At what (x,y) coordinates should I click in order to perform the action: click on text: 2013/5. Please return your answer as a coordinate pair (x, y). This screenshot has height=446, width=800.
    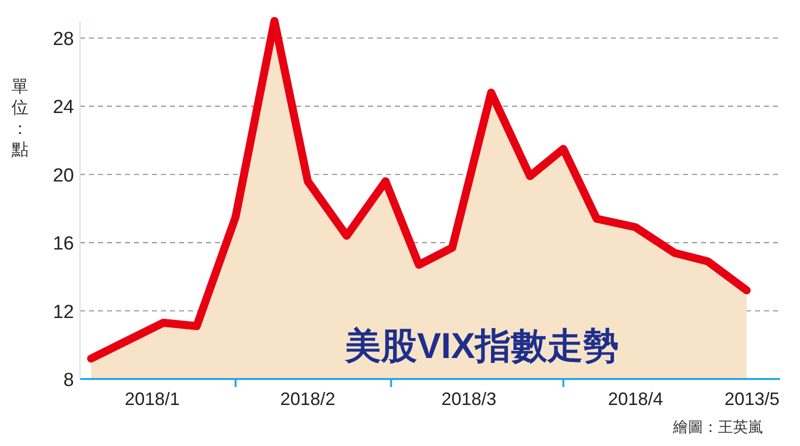
    Looking at the image, I should click on (752, 399).